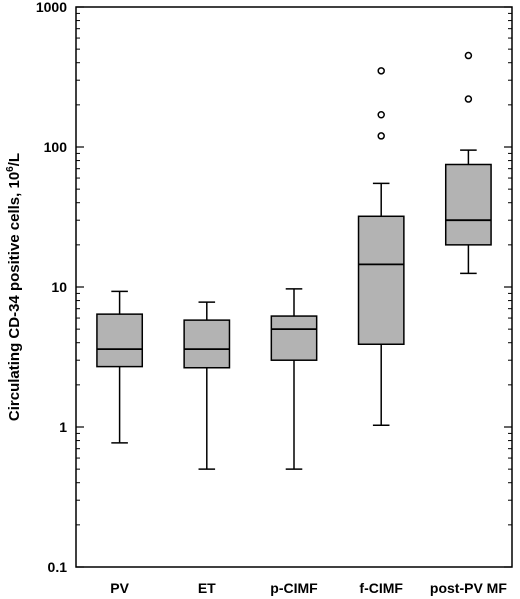  Describe the element at coordinates (294, 588) in the screenshot. I see `x-category-label: p-CIMF` at that location.